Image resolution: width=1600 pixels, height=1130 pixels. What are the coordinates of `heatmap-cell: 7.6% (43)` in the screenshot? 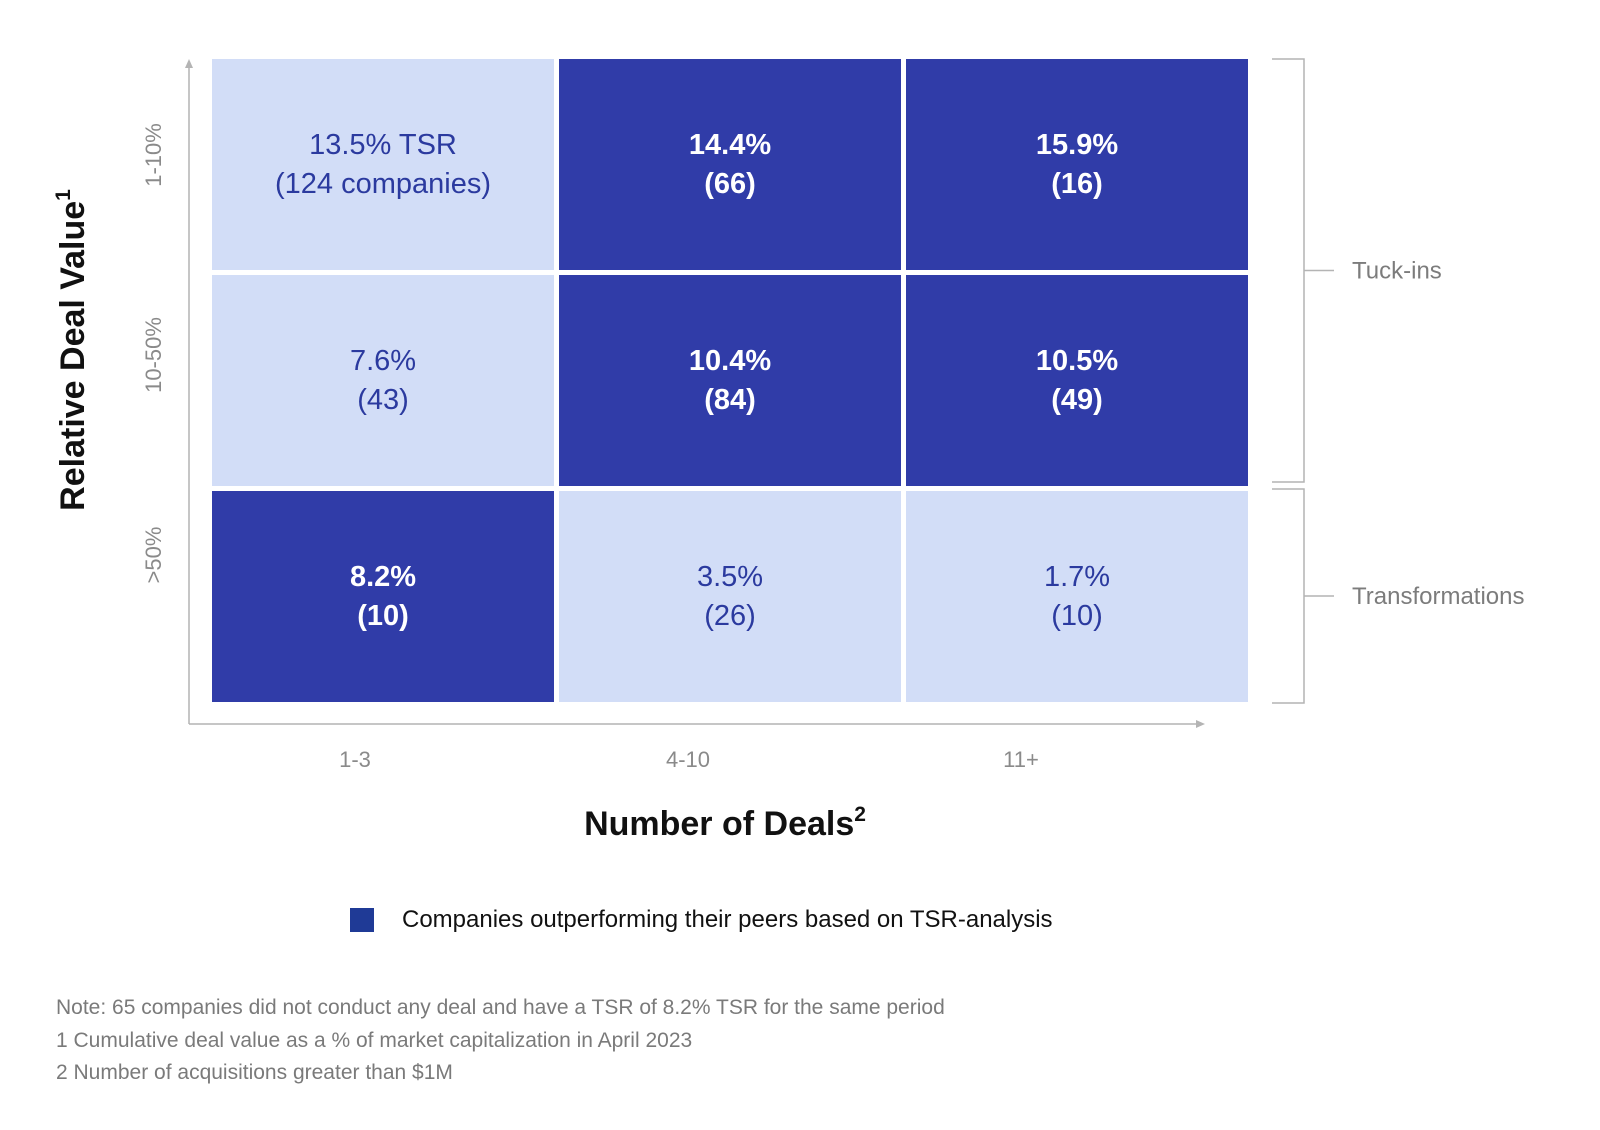 It's located at (383, 380).